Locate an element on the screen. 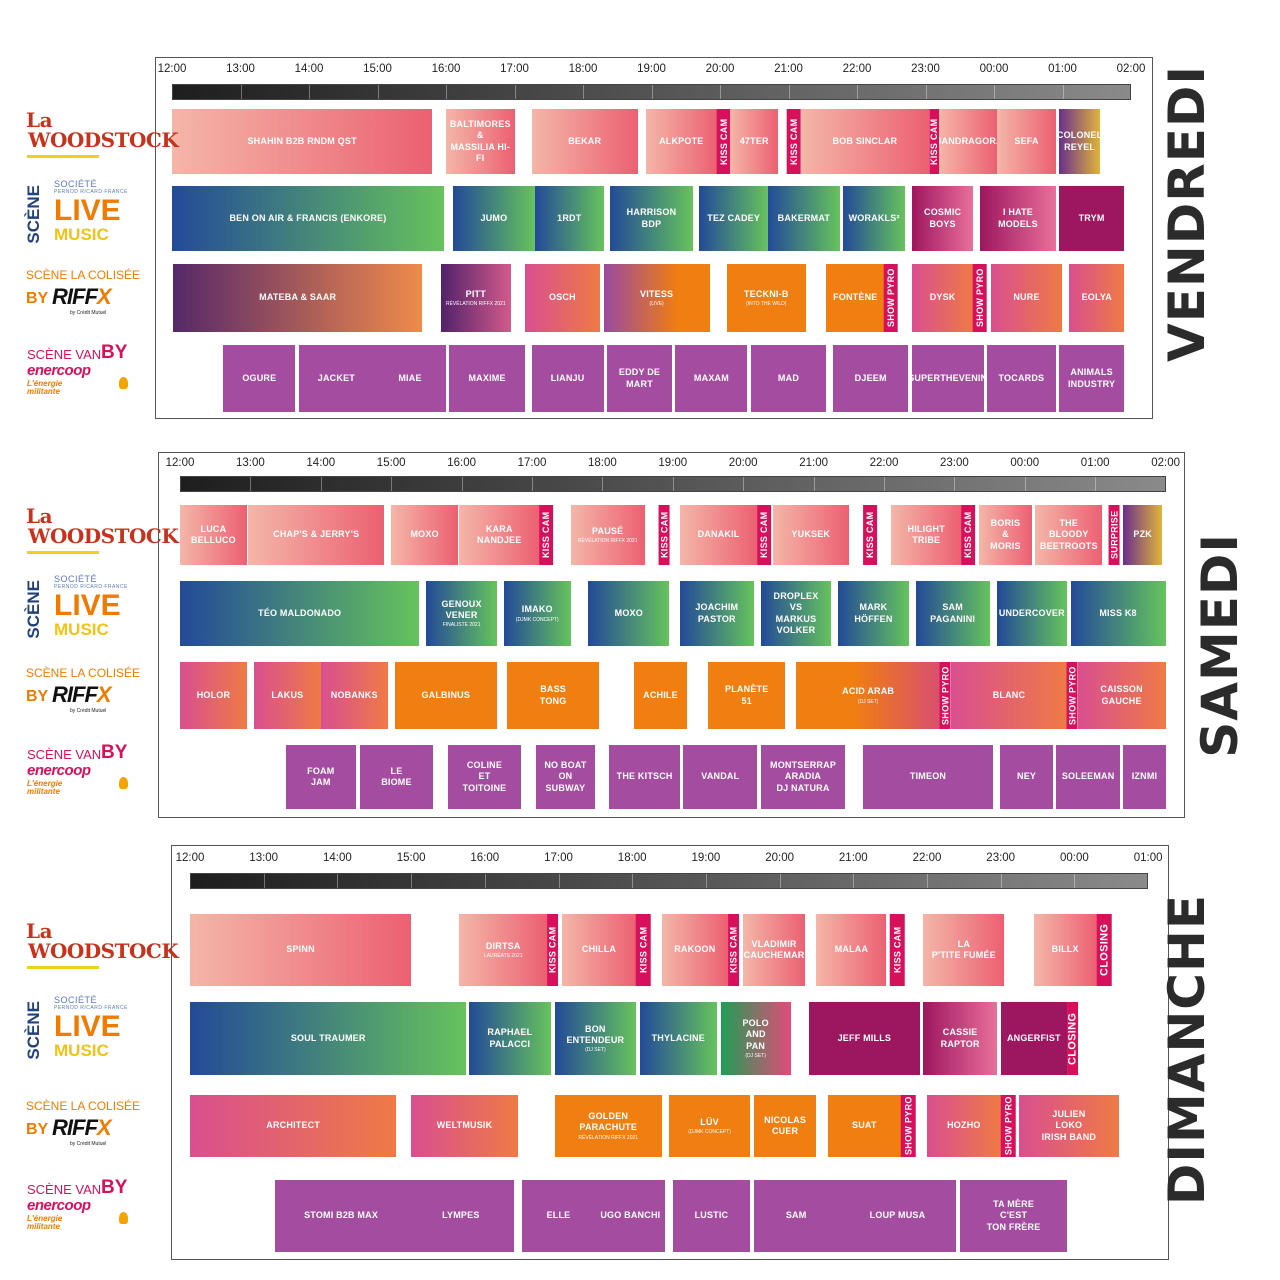 This screenshot has width=1280, height=1280. artist-slot: DIRTSA LAURÉATS 2021 is located at coordinates (503, 950).